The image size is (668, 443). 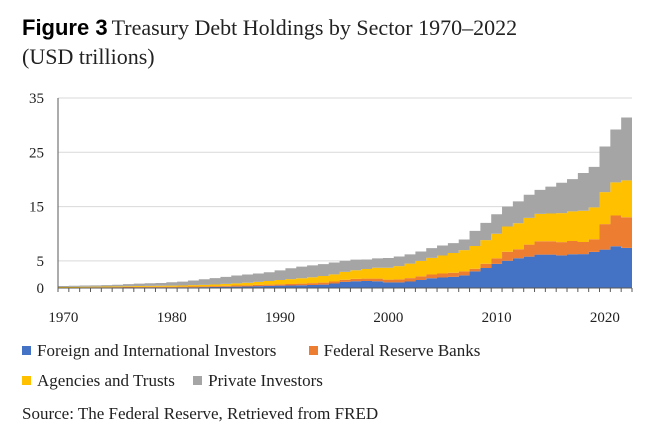 What do you see at coordinates (198, 380) in the screenshot?
I see `legend-swatch-private` at bounding box center [198, 380].